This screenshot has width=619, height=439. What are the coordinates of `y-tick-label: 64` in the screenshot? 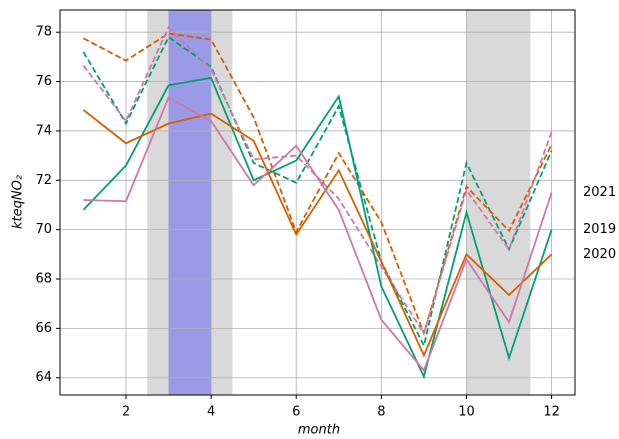 It's located at (43, 377).